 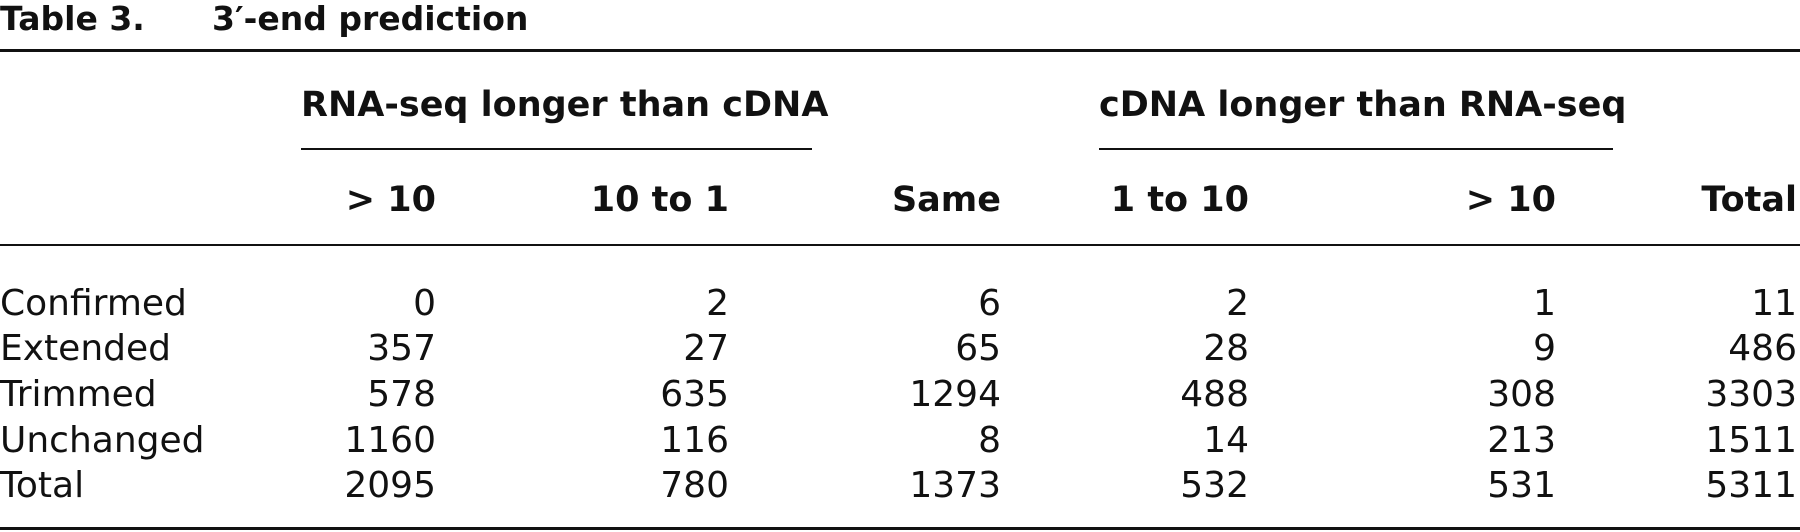 I want to click on header-rule, so click(x=900, y=245).